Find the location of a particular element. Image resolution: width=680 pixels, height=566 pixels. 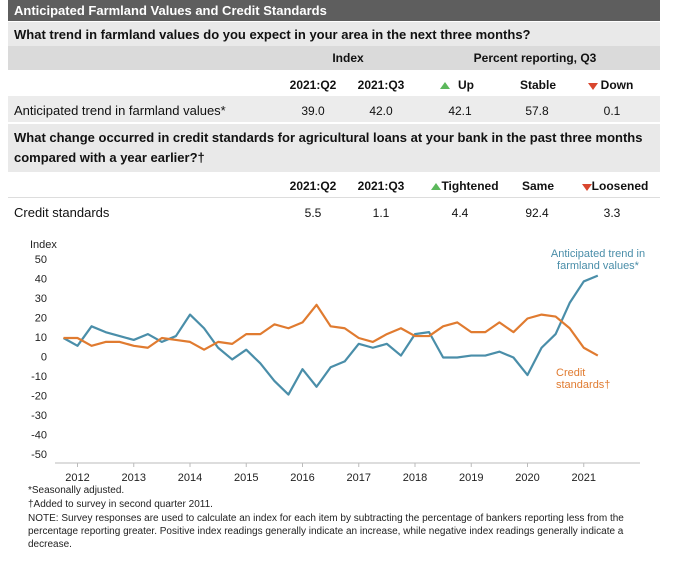

cell: 39.0 is located at coordinates (313, 111).